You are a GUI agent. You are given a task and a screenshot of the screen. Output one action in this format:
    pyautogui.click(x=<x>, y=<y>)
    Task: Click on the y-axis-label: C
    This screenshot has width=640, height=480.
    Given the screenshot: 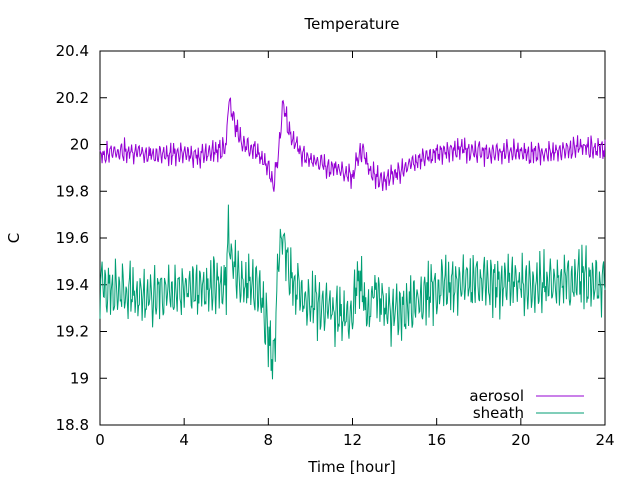 What is the action you would take?
    pyautogui.click(x=14, y=238)
    